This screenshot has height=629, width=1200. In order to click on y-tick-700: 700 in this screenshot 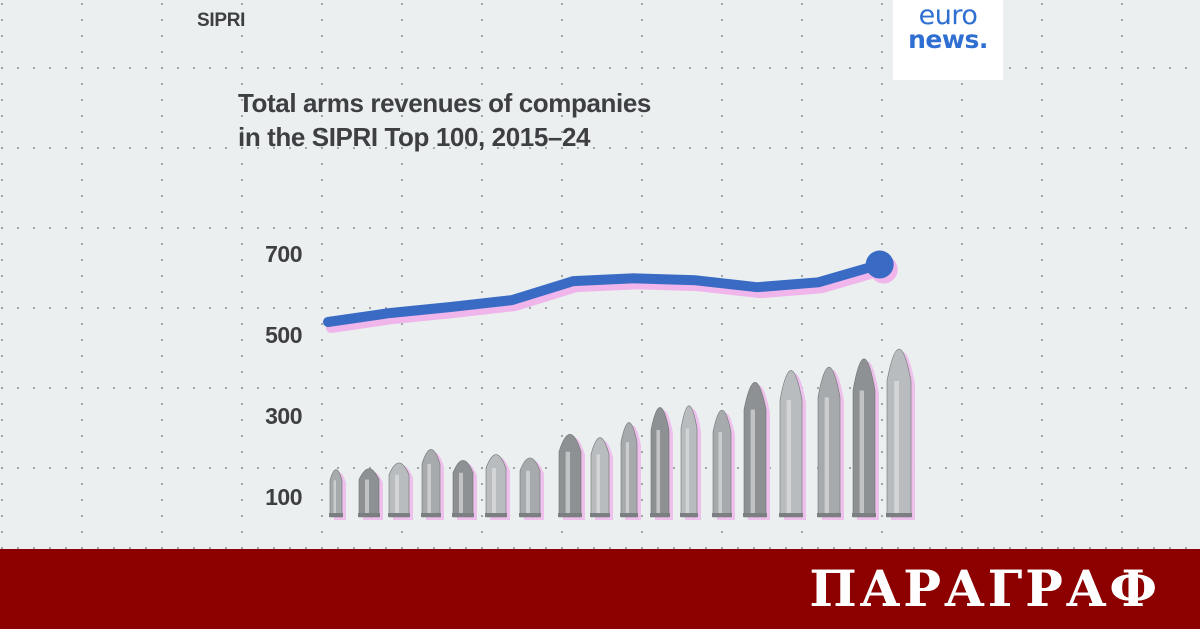, I will do `click(283, 254)`.